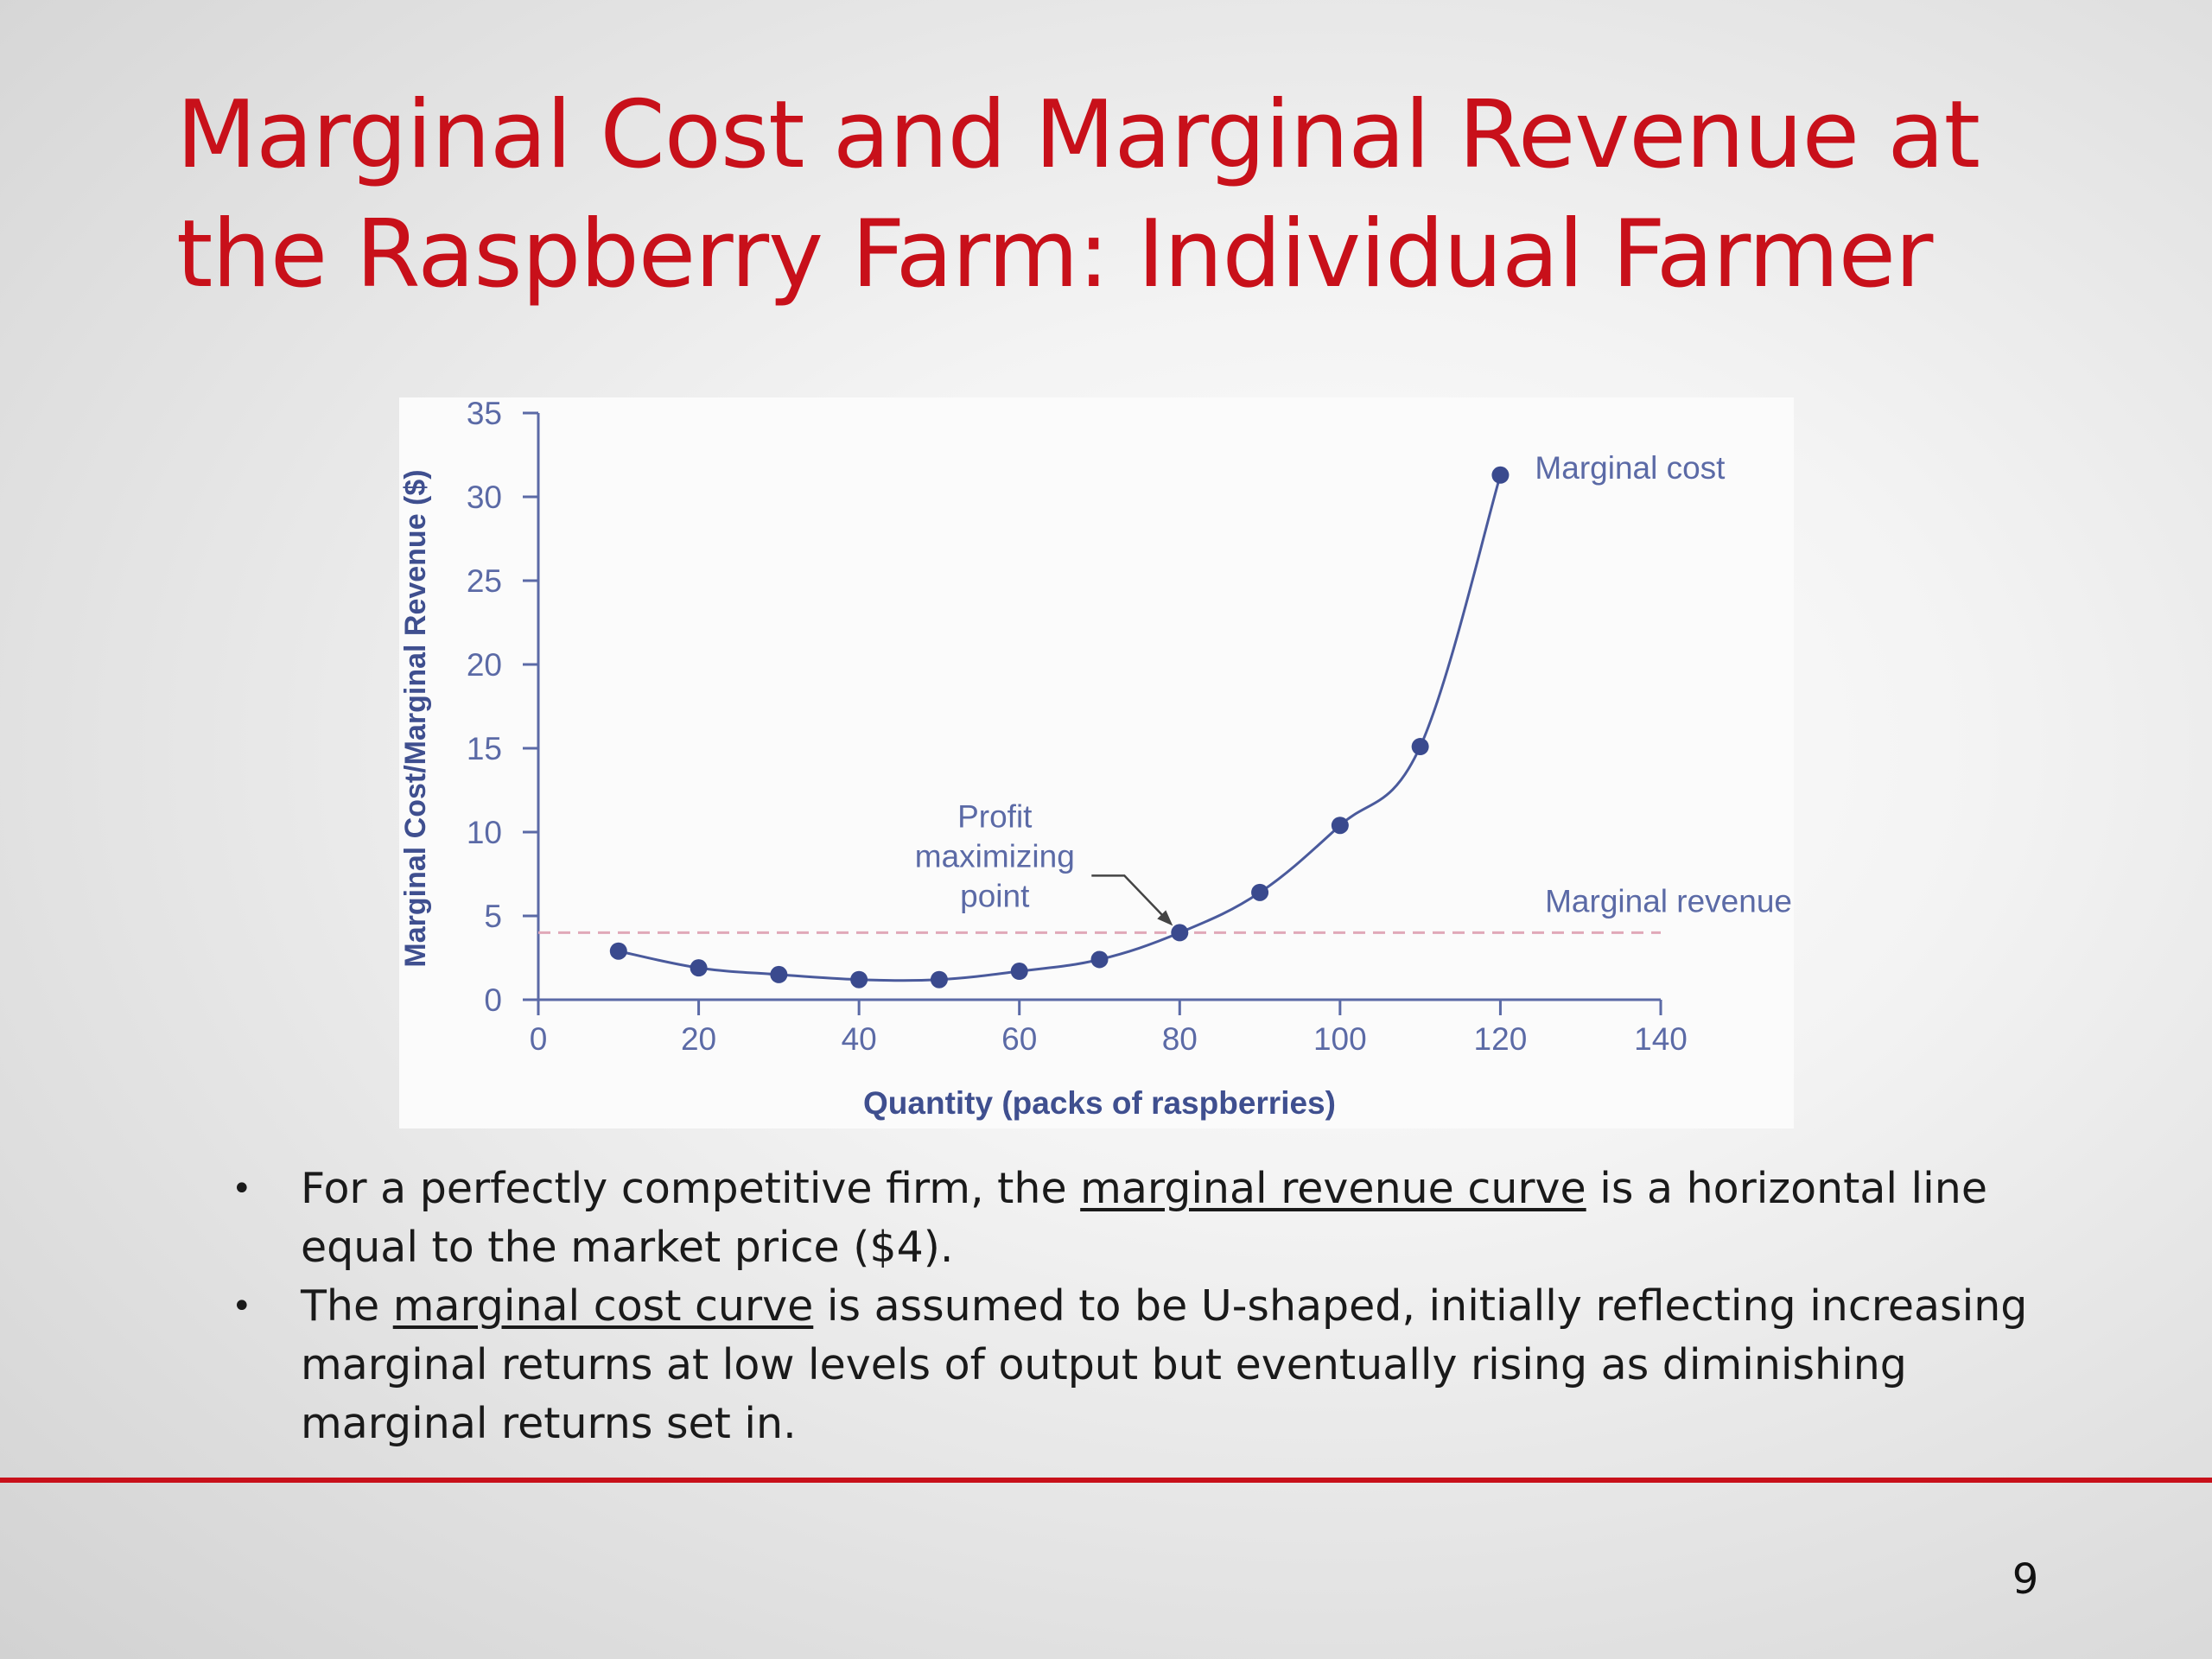 This screenshot has width=2212, height=1659. Describe the element at coordinates (1501, 1039) in the screenshot. I see `x-tick-label: 120` at that location.